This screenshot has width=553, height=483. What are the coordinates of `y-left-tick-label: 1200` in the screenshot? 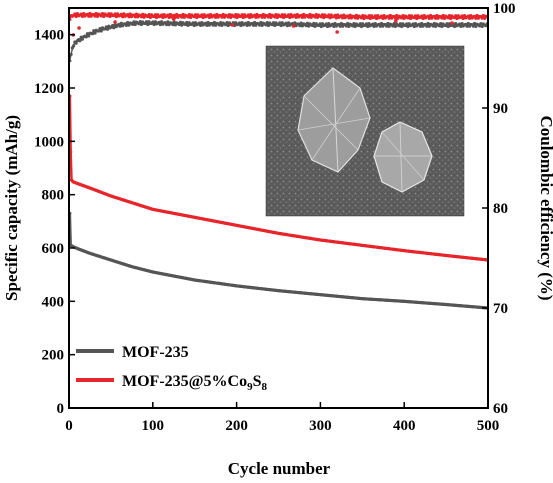 It's located at (49, 89).